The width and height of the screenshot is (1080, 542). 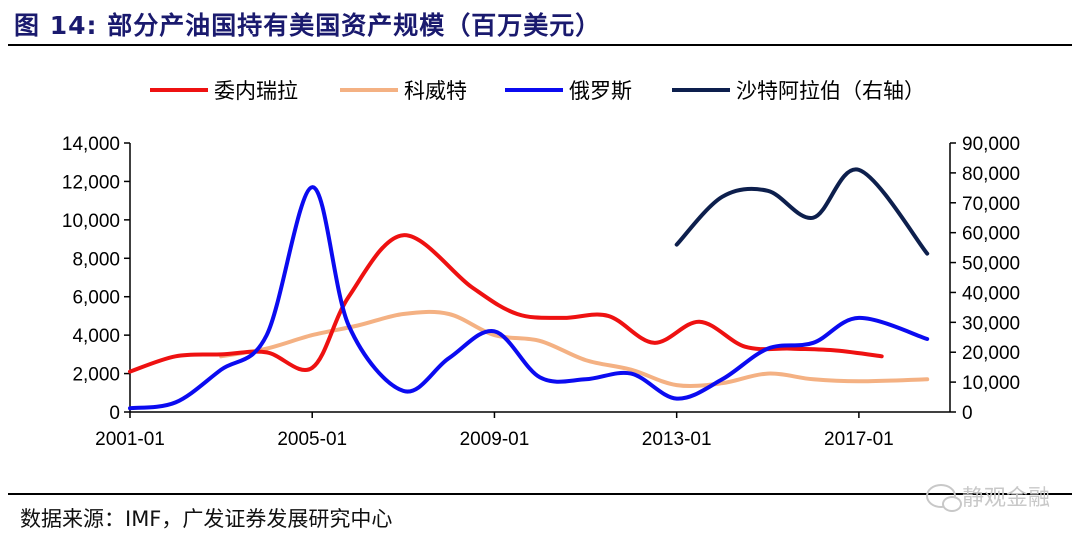 I want to click on x-tick-label: 2009-01, so click(x=495, y=439).